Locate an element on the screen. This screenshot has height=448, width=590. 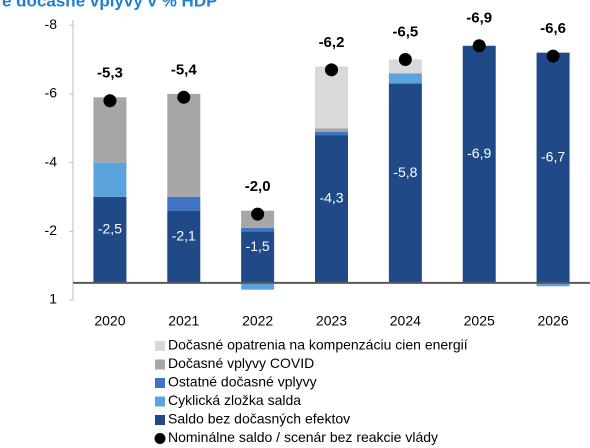
data-label: -6,9 is located at coordinates (479, 153).